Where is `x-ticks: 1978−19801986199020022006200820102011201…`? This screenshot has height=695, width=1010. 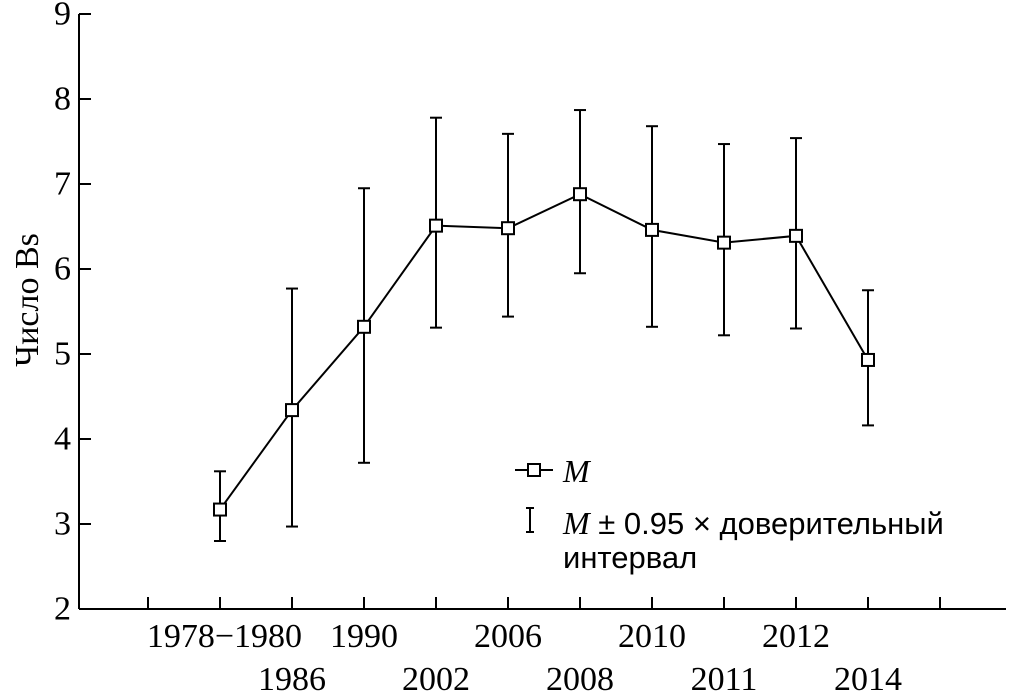 x-ticks: 1978−19801986199020022006200820102011201… is located at coordinates (544, 646).